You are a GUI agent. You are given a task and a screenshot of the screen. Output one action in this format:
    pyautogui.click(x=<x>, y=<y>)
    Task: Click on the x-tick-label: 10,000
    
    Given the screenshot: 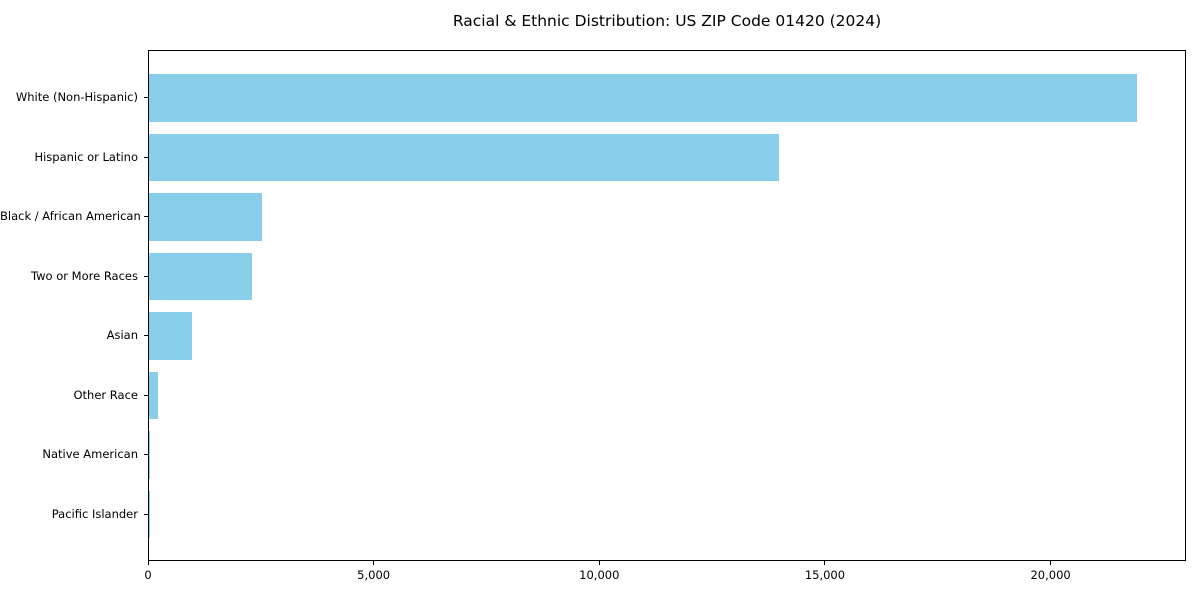 What is the action you would take?
    pyautogui.click(x=599, y=575)
    